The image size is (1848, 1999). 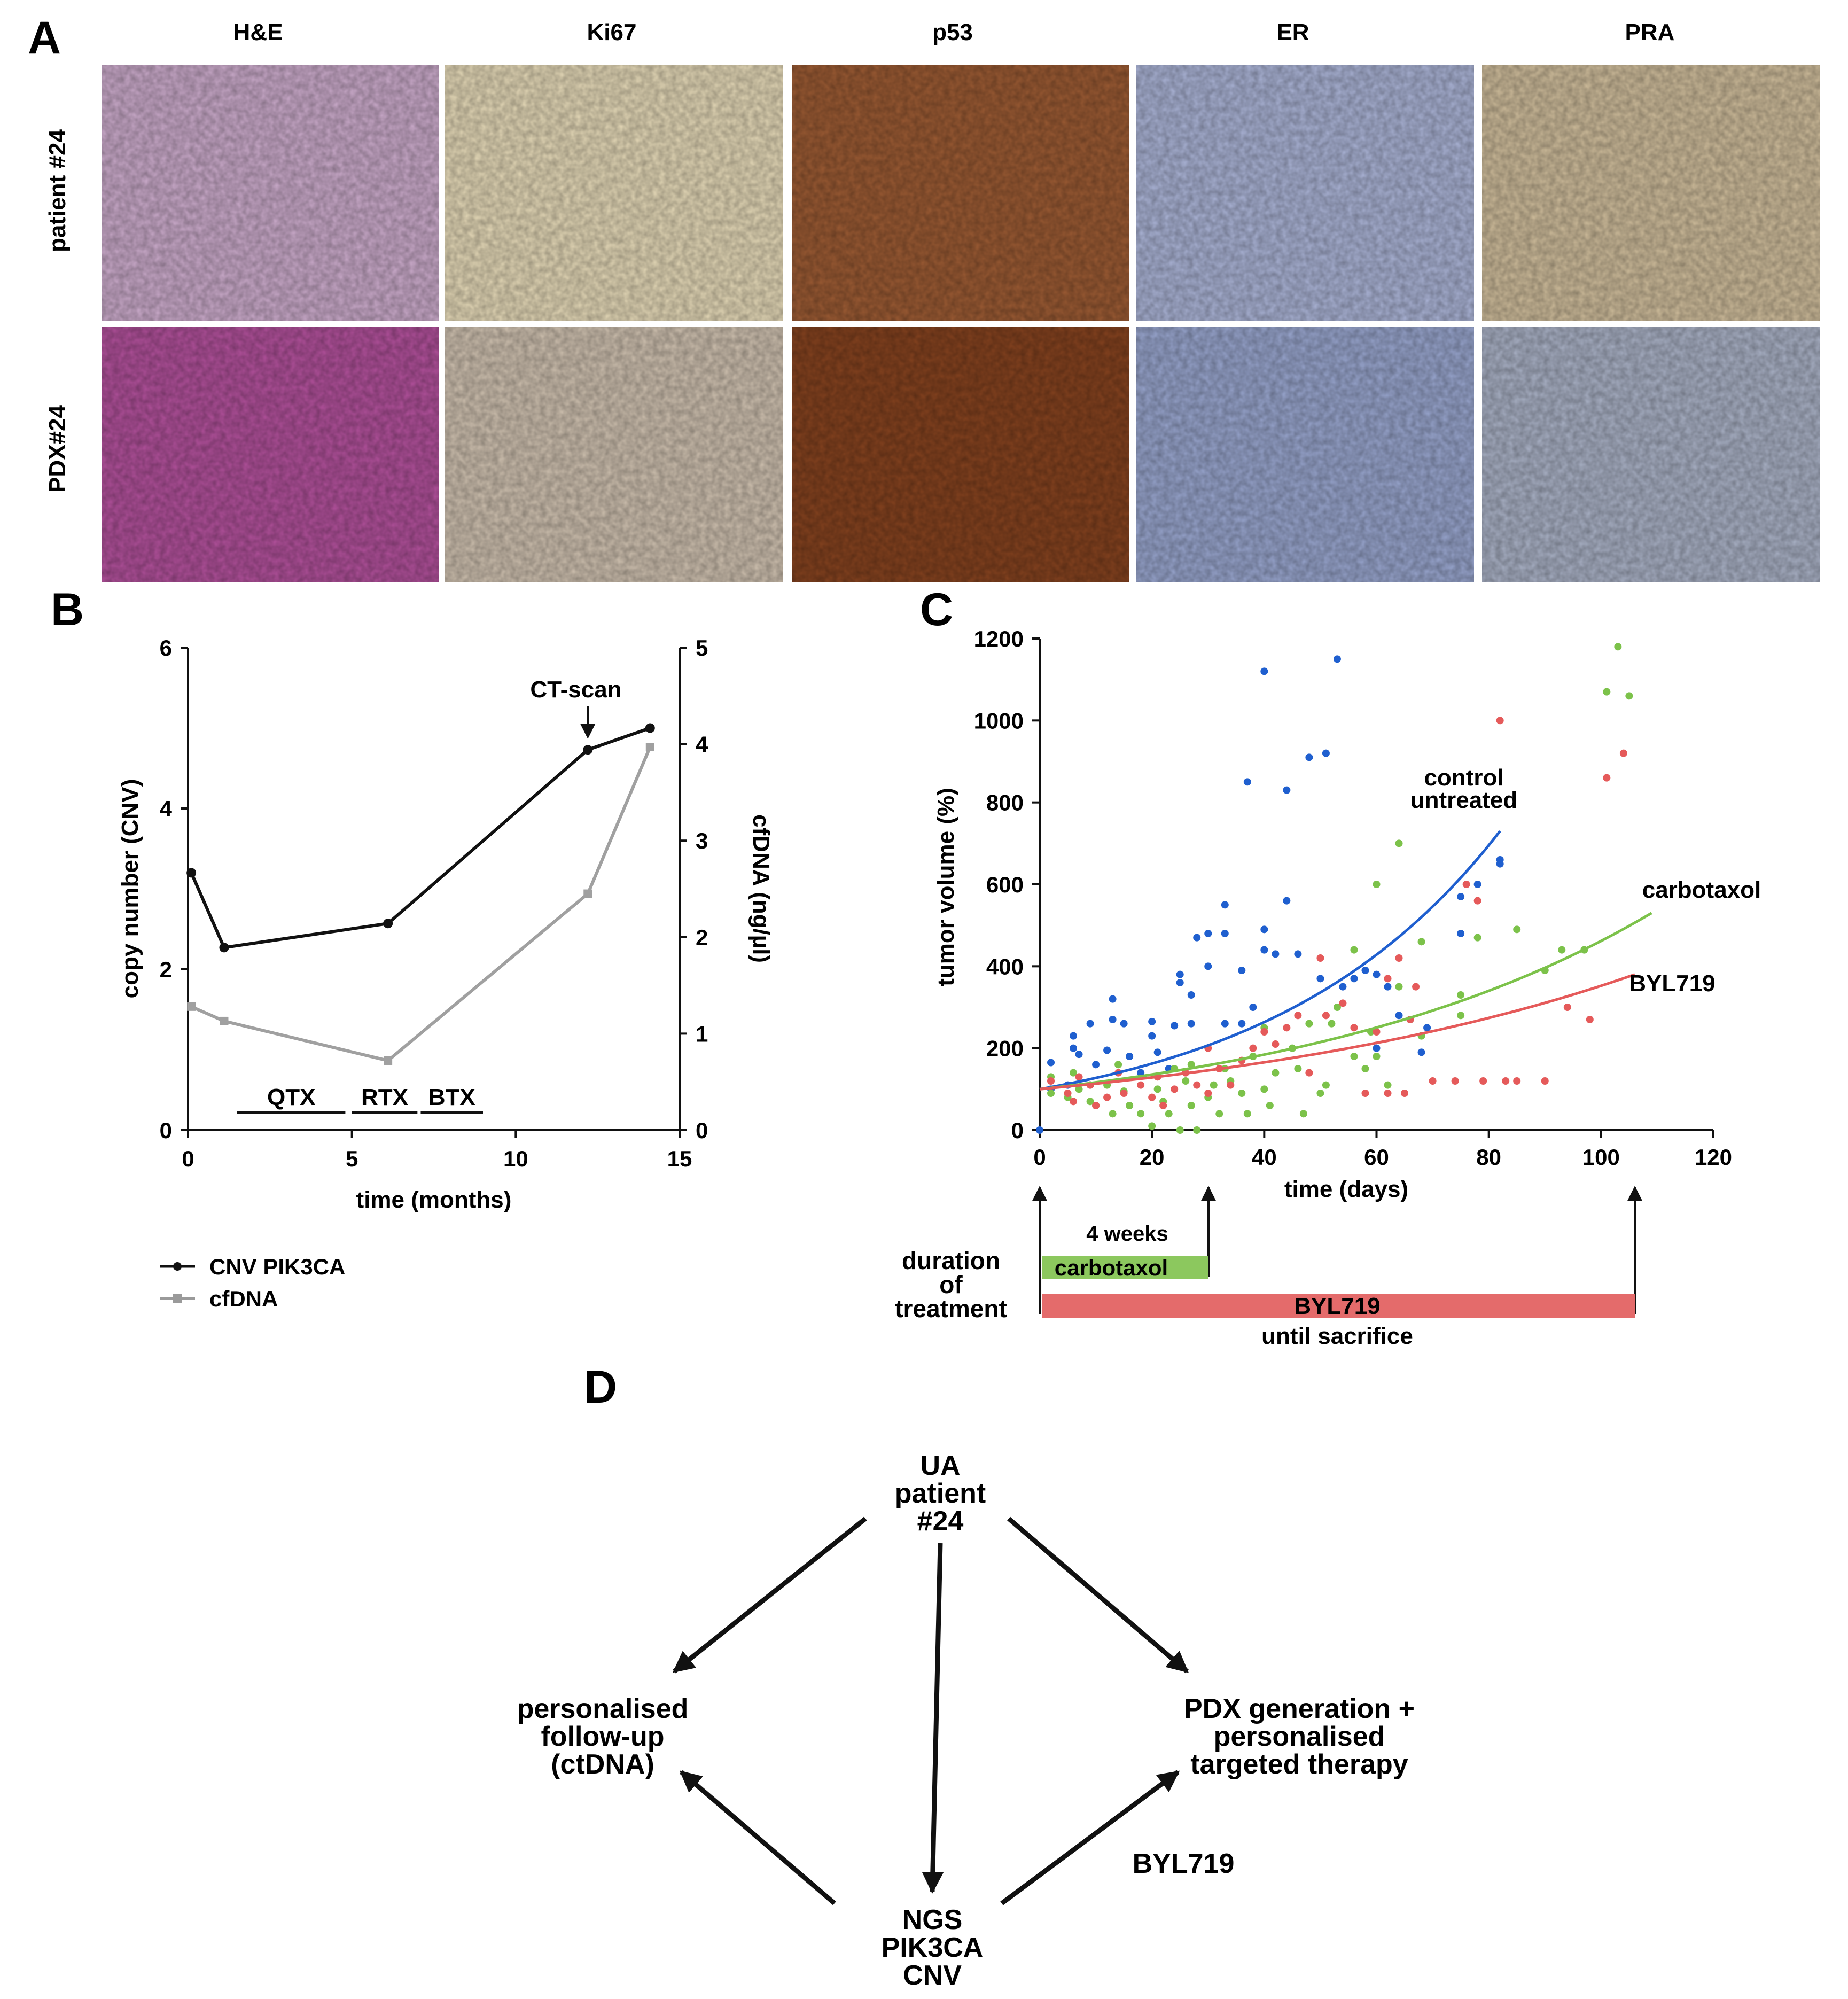 What do you see at coordinates (421, 905) in the screenshot?
I see `series-line` at bounding box center [421, 905].